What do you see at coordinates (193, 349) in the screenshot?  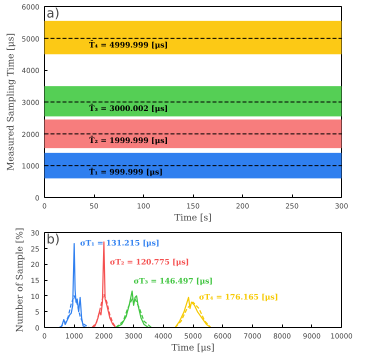 I see `x-axis-title: Time [μs]` at bounding box center [193, 349].